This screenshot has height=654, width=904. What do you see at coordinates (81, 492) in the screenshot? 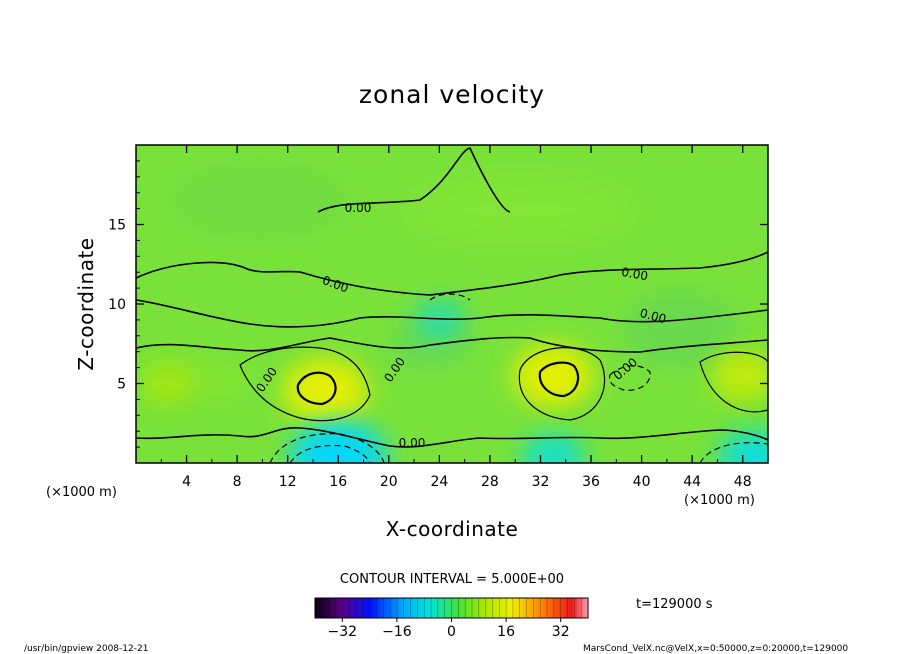
I see `x-unit-left: (×1000 m)` at bounding box center [81, 492].